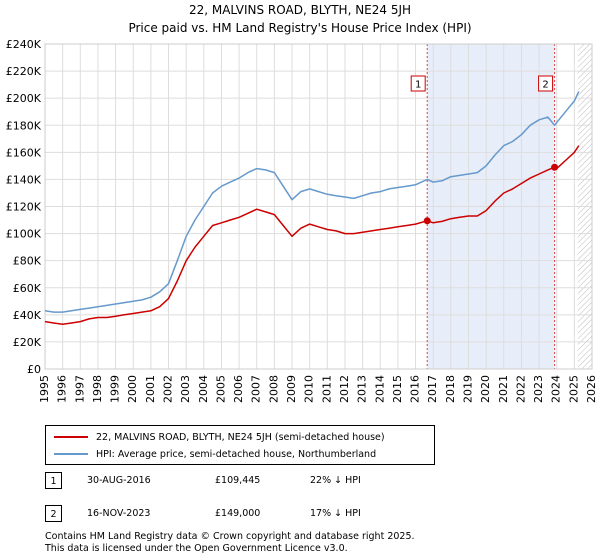  What do you see at coordinates (238, 480) in the screenshot?
I see `transaction-price: £109,445` at bounding box center [238, 480].